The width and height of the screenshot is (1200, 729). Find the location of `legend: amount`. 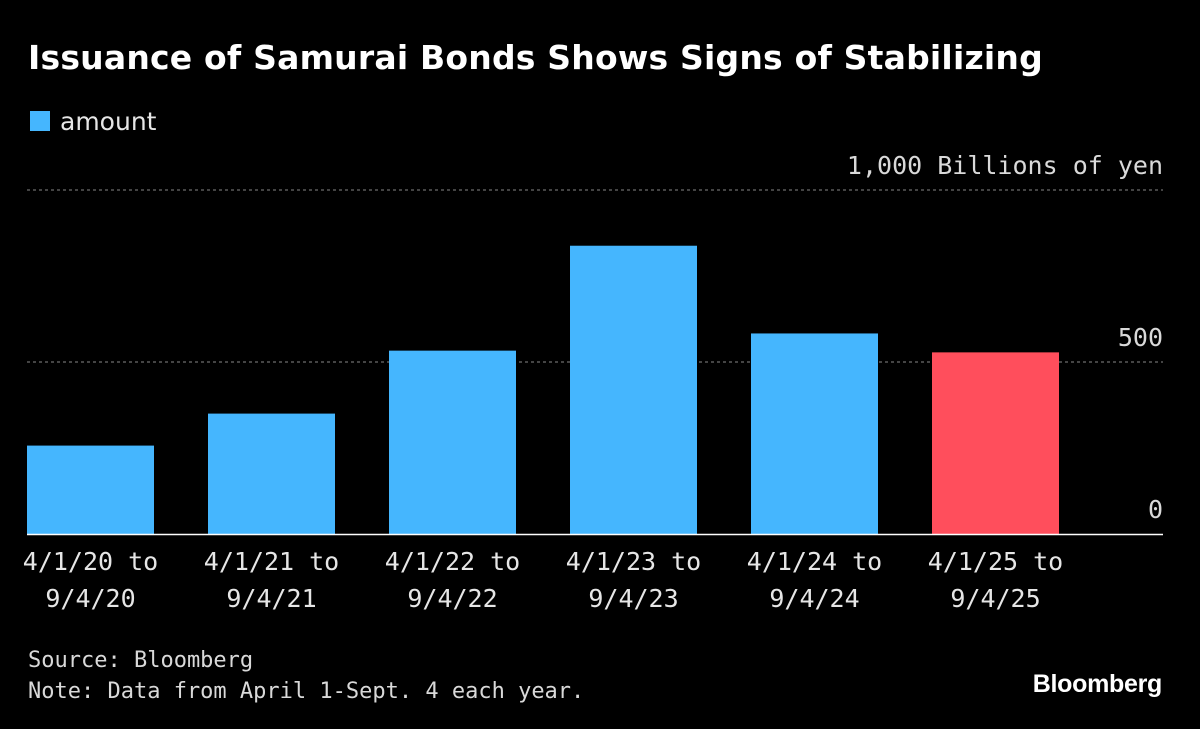

legend: amount is located at coordinates (93, 121).